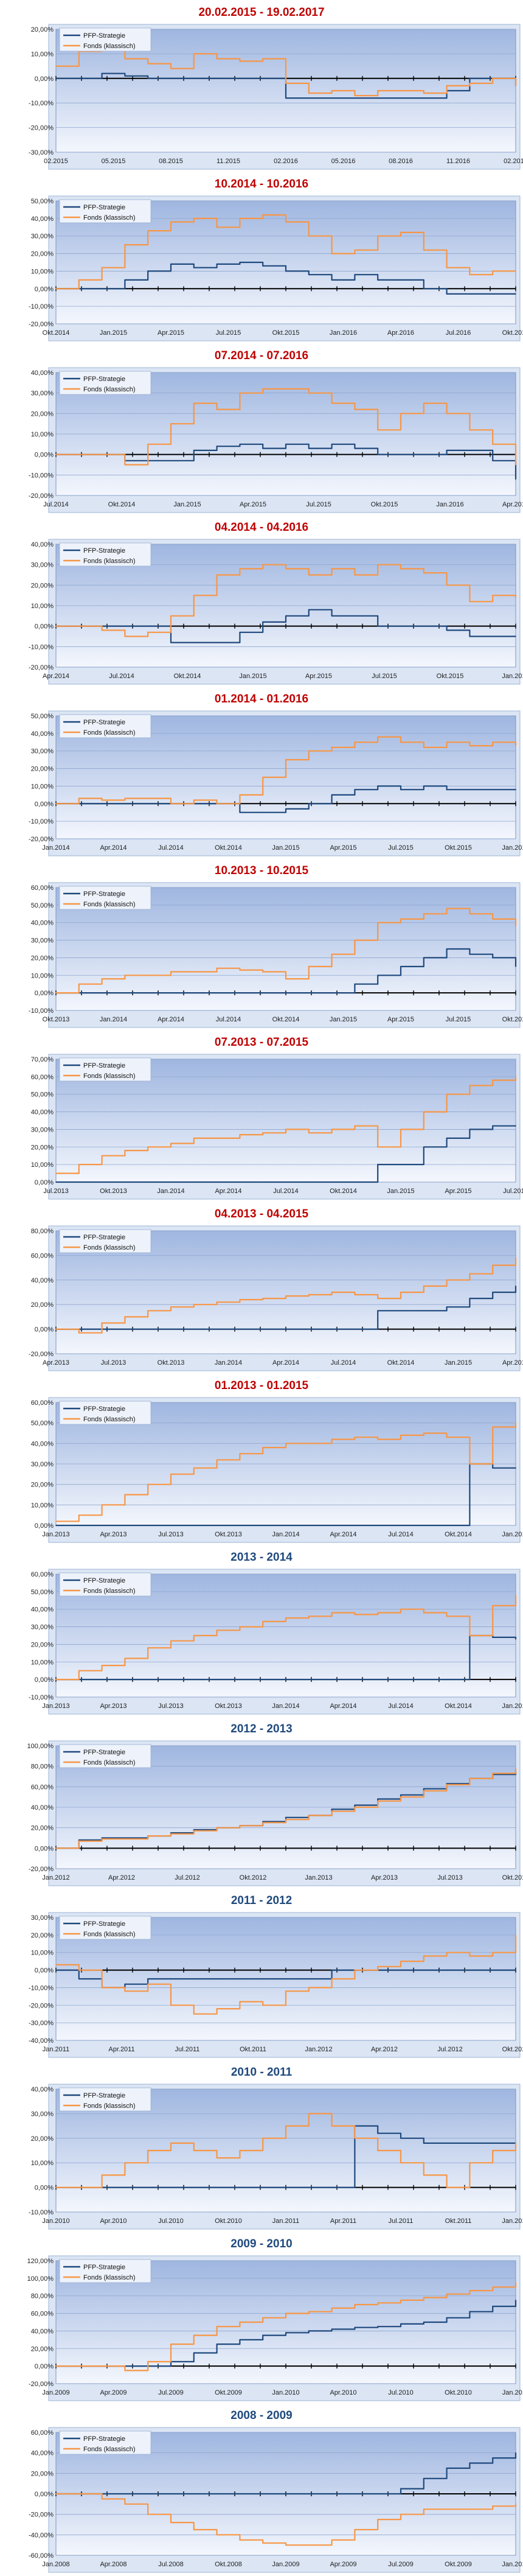 This screenshot has height=2576, width=523. I want to click on x-tick-label: Jan.2016, so click(512, 676).